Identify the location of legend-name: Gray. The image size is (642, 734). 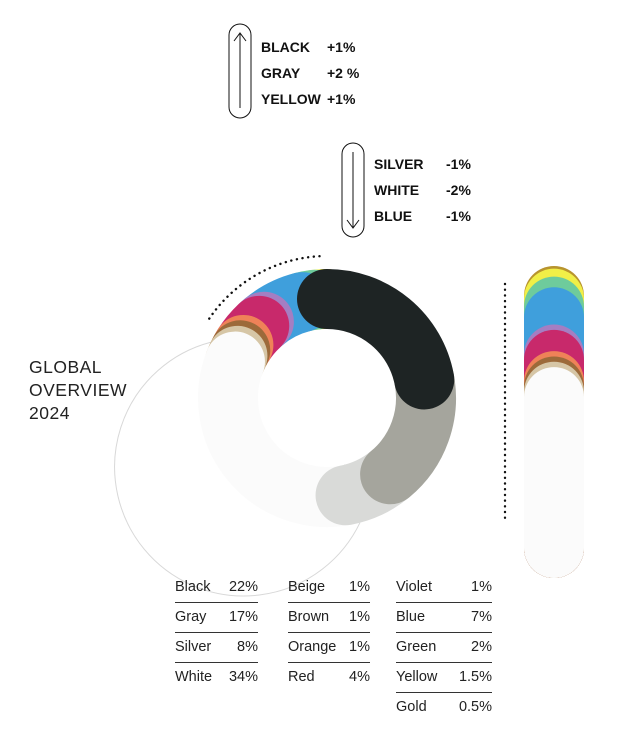
(191, 617).